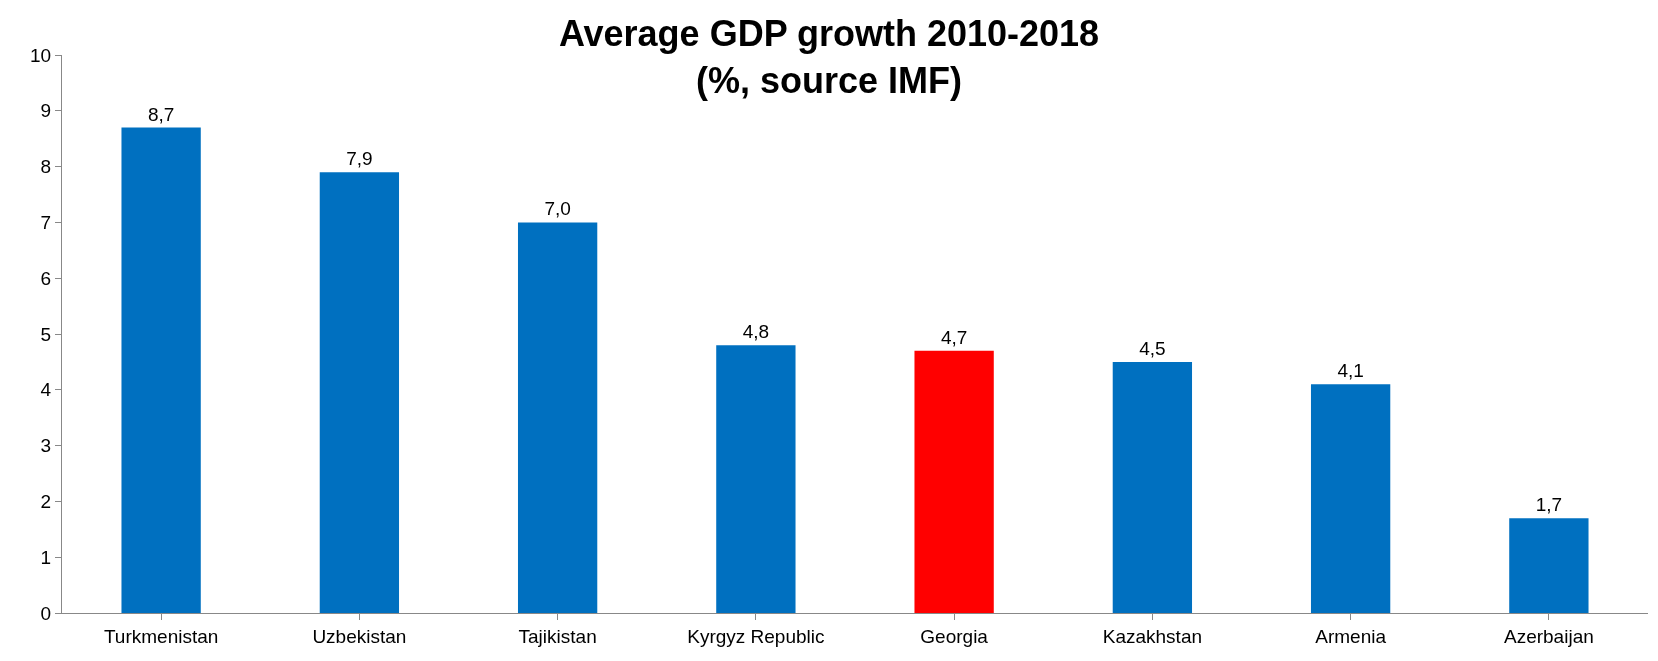 Image resolution: width=1658 pixels, height=661 pixels. What do you see at coordinates (46, 223) in the screenshot?
I see `y-tick-label: 7` at bounding box center [46, 223].